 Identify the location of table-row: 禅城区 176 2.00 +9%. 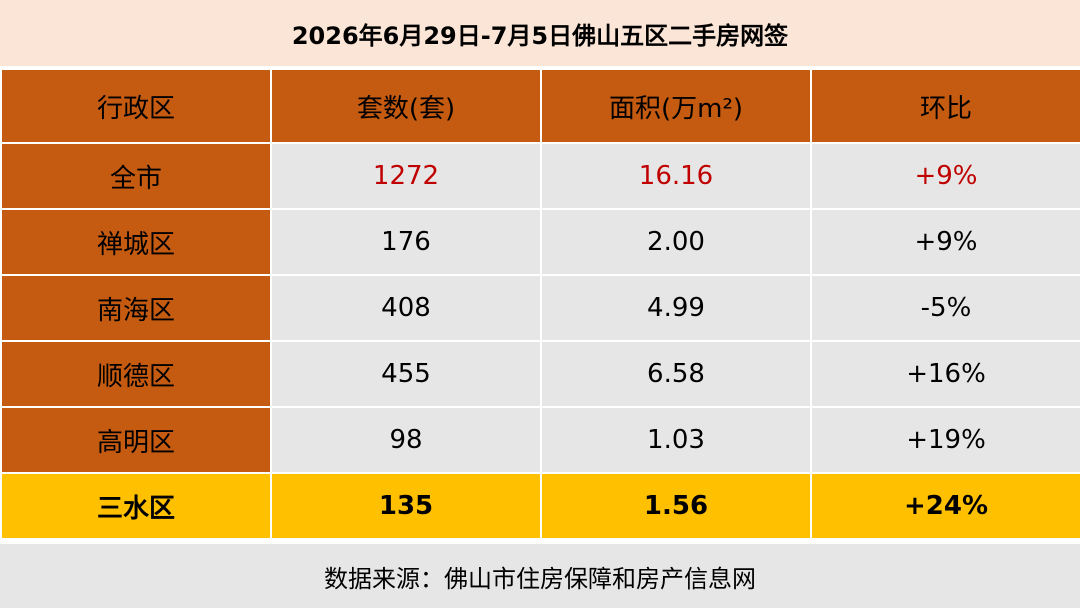
(541, 242).